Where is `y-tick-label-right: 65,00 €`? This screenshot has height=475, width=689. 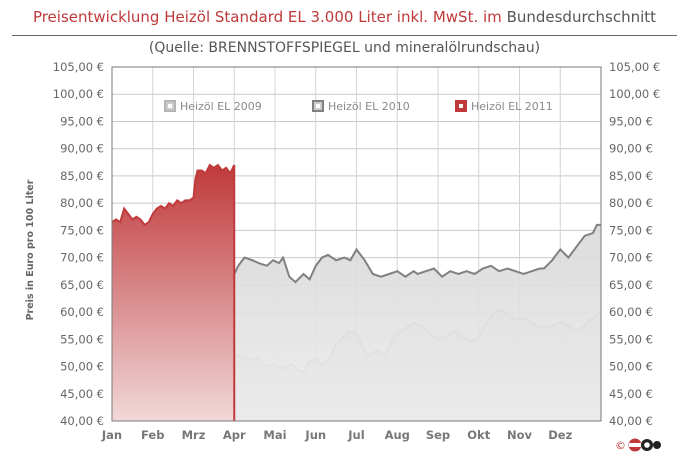 y-tick-label-right: 65,00 € is located at coordinates (631, 285).